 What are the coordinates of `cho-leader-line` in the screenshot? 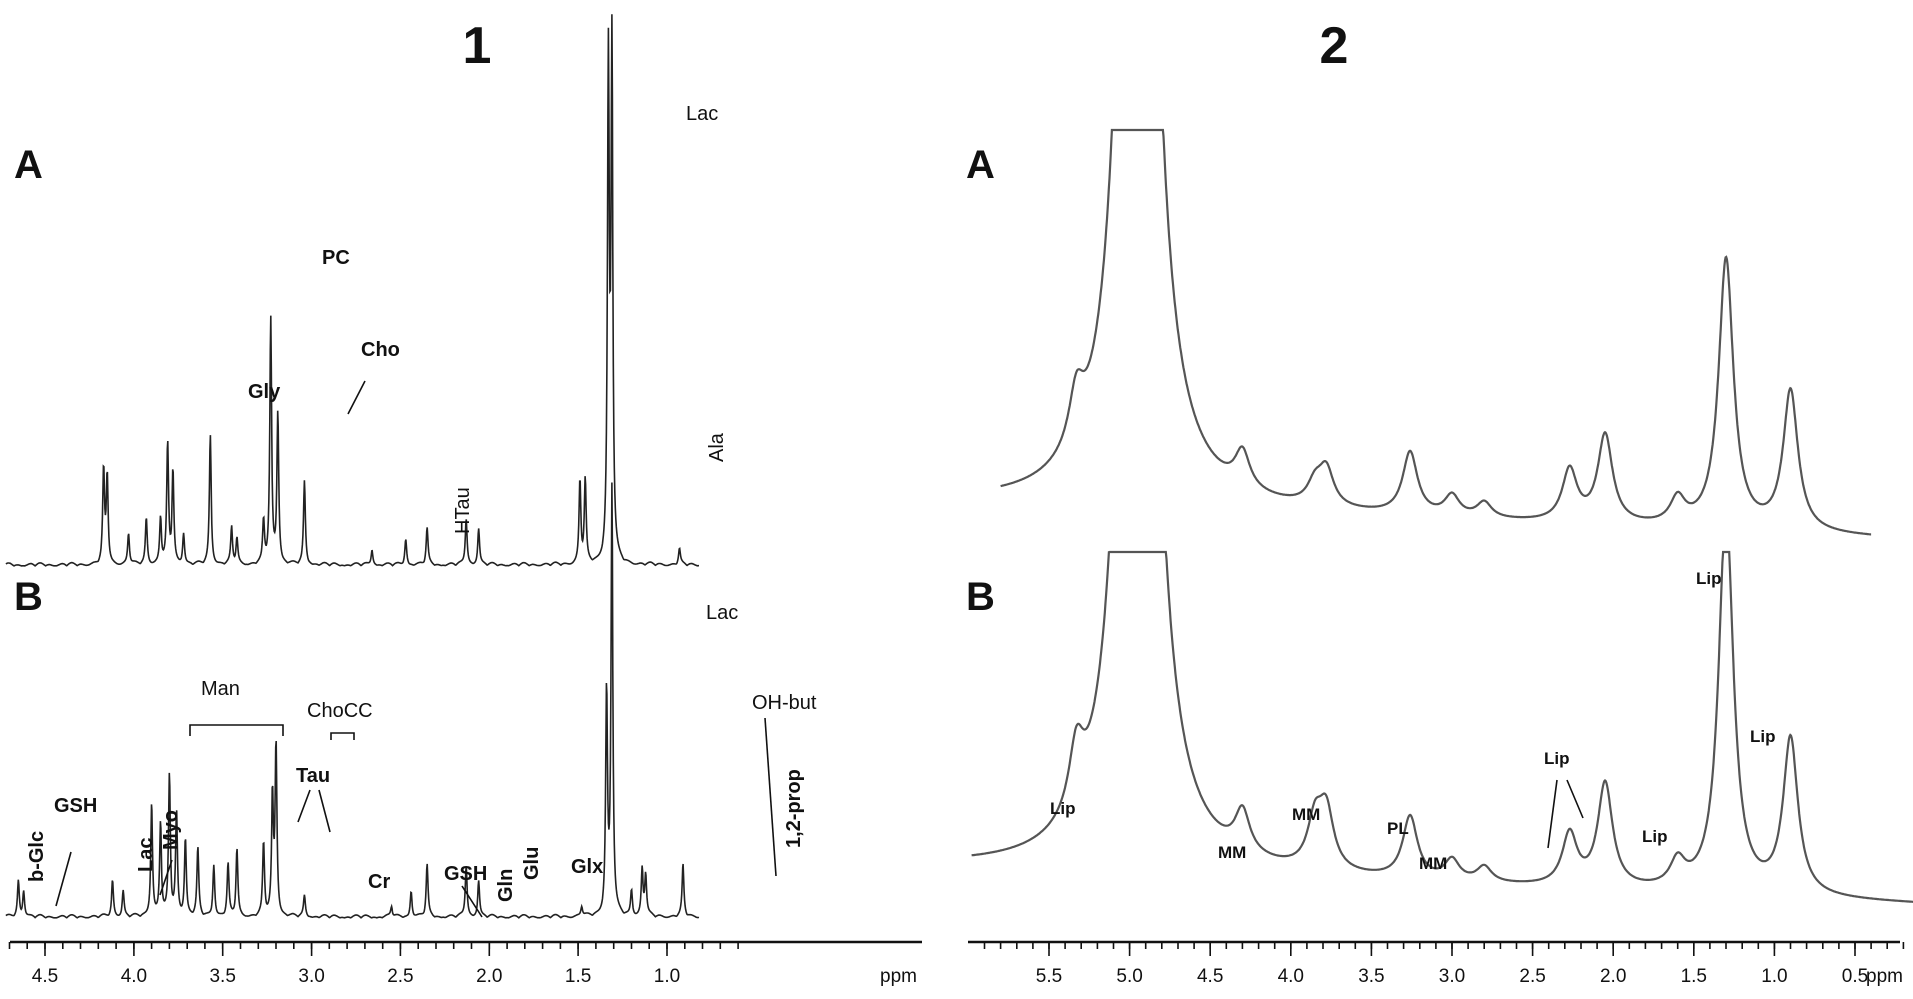 It's located at (356, 397).